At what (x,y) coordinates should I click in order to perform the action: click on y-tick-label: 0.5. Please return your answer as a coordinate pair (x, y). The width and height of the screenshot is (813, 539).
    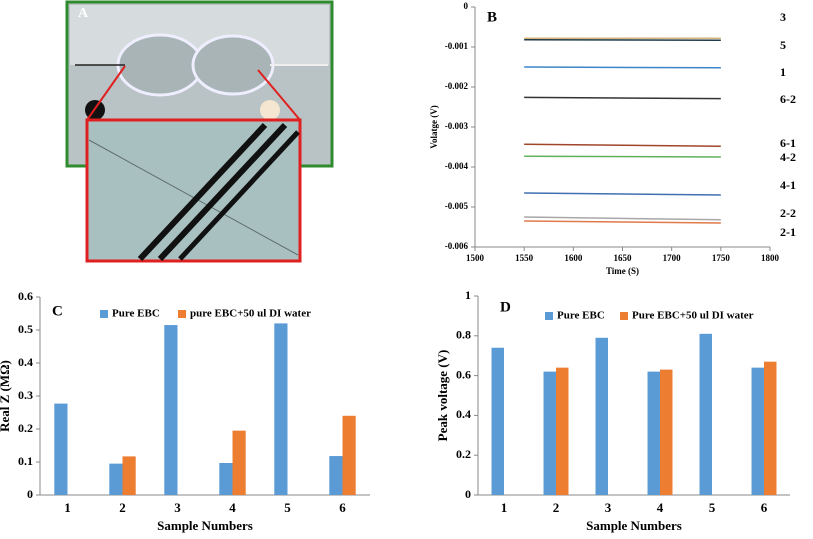
    Looking at the image, I should click on (25, 329).